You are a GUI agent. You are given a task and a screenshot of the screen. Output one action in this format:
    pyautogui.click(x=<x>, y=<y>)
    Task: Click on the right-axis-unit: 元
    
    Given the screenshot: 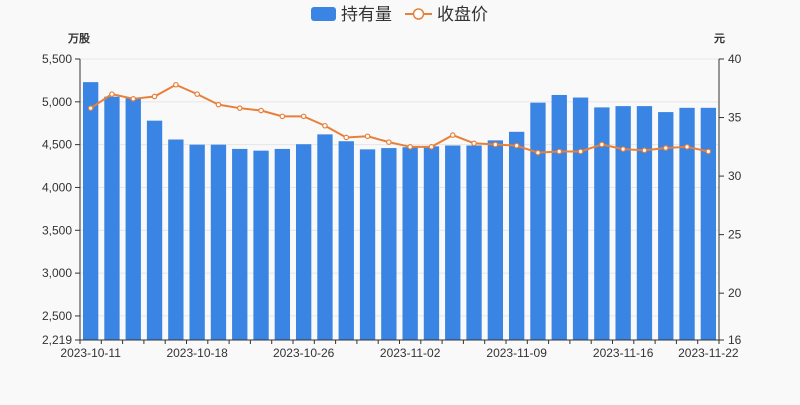 What is the action you would take?
    pyautogui.click(x=719, y=38)
    